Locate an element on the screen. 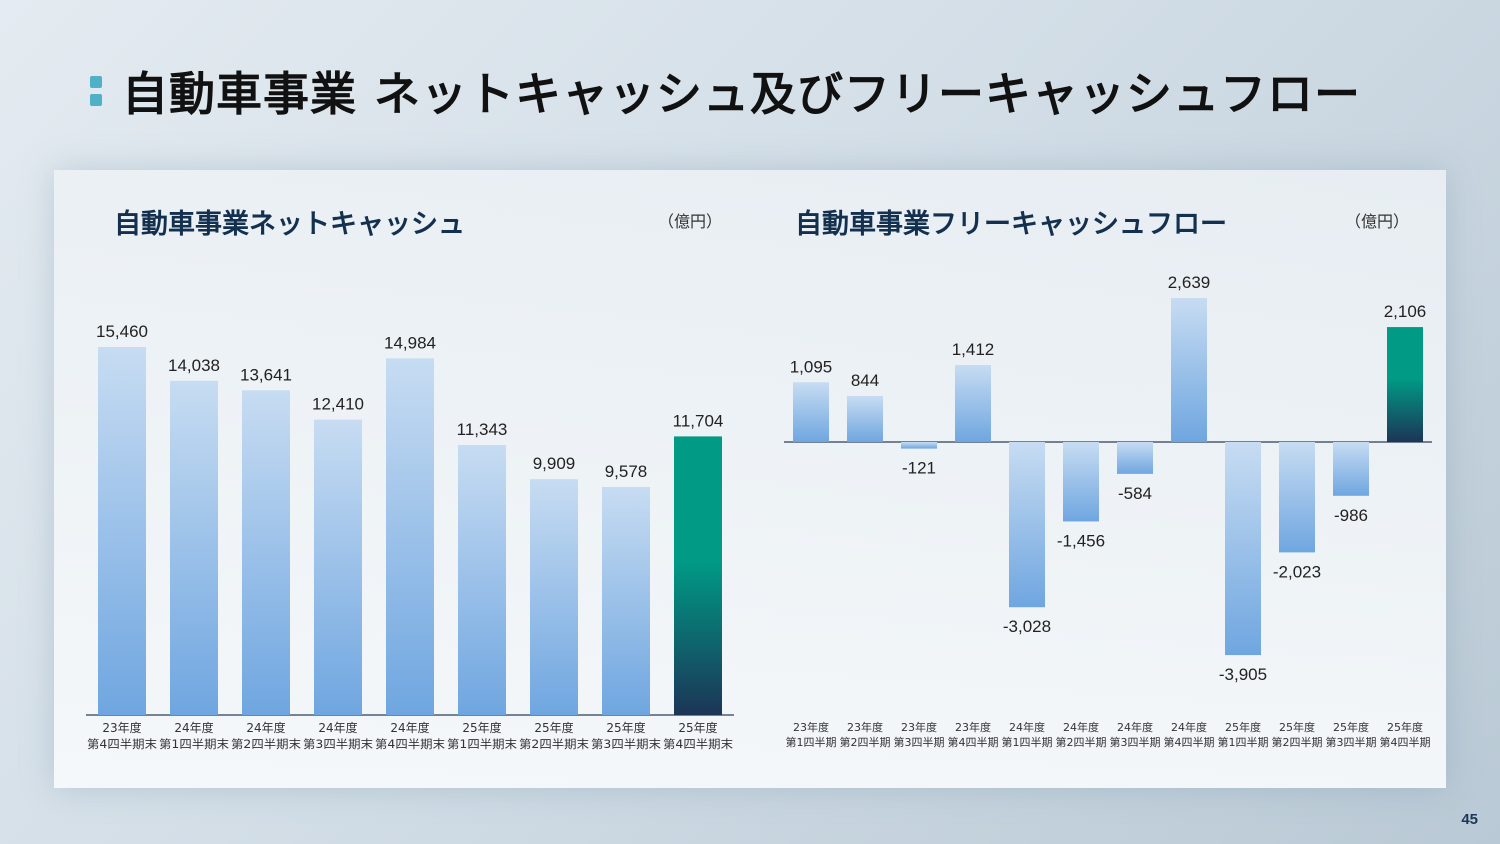 This screenshot has height=844, width=1500. net-cash-value-label: 13,641 is located at coordinates (266, 374).